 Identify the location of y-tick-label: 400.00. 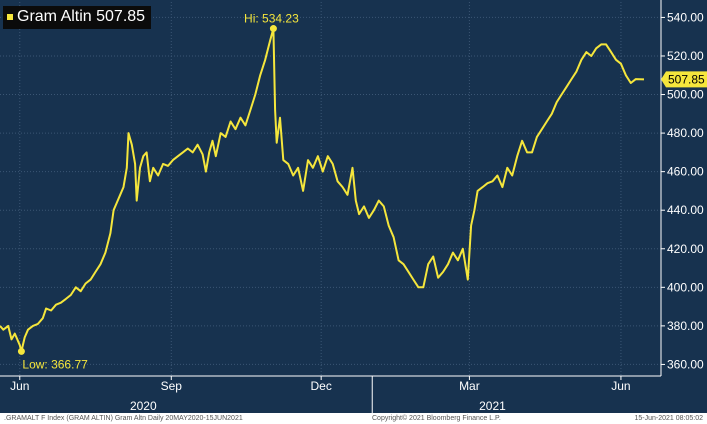
(685, 287).